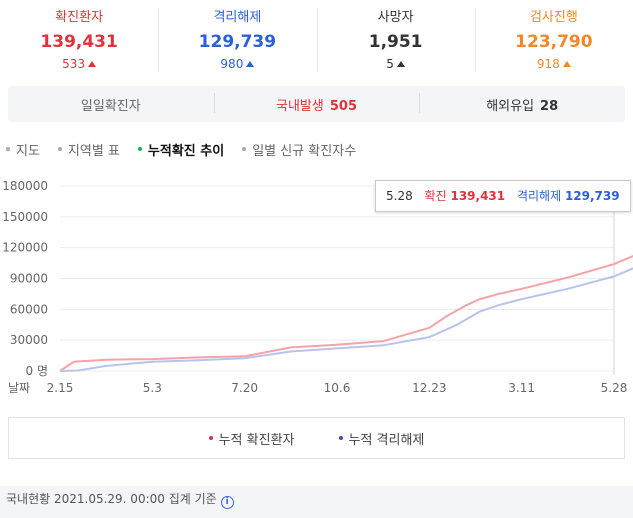 This screenshot has width=633, height=518. What do you see at coordinates (237, 17) in the screenshot?
I see `stat-label: 격리해제` at bounding box center [237, 17].